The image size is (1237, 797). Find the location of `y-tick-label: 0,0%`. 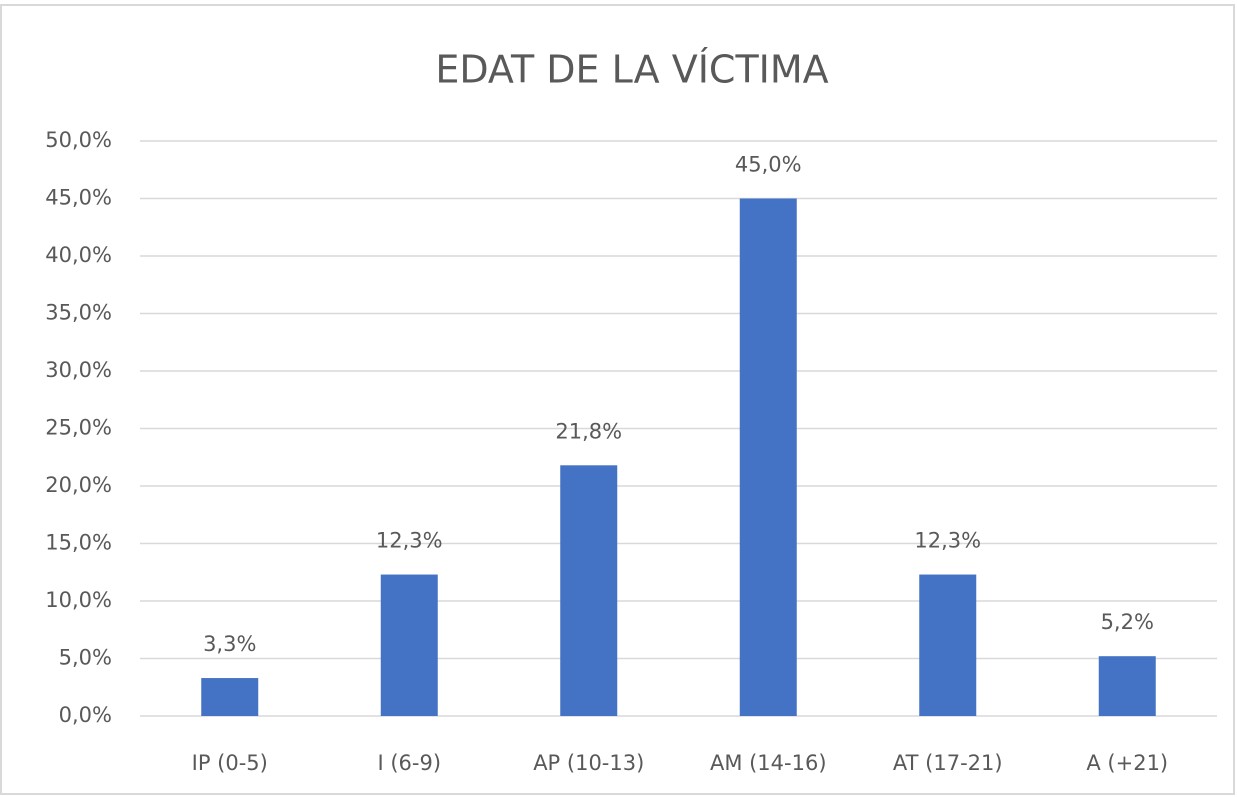

y-tick-label: 0,0% is located at coordinates (85, 715).